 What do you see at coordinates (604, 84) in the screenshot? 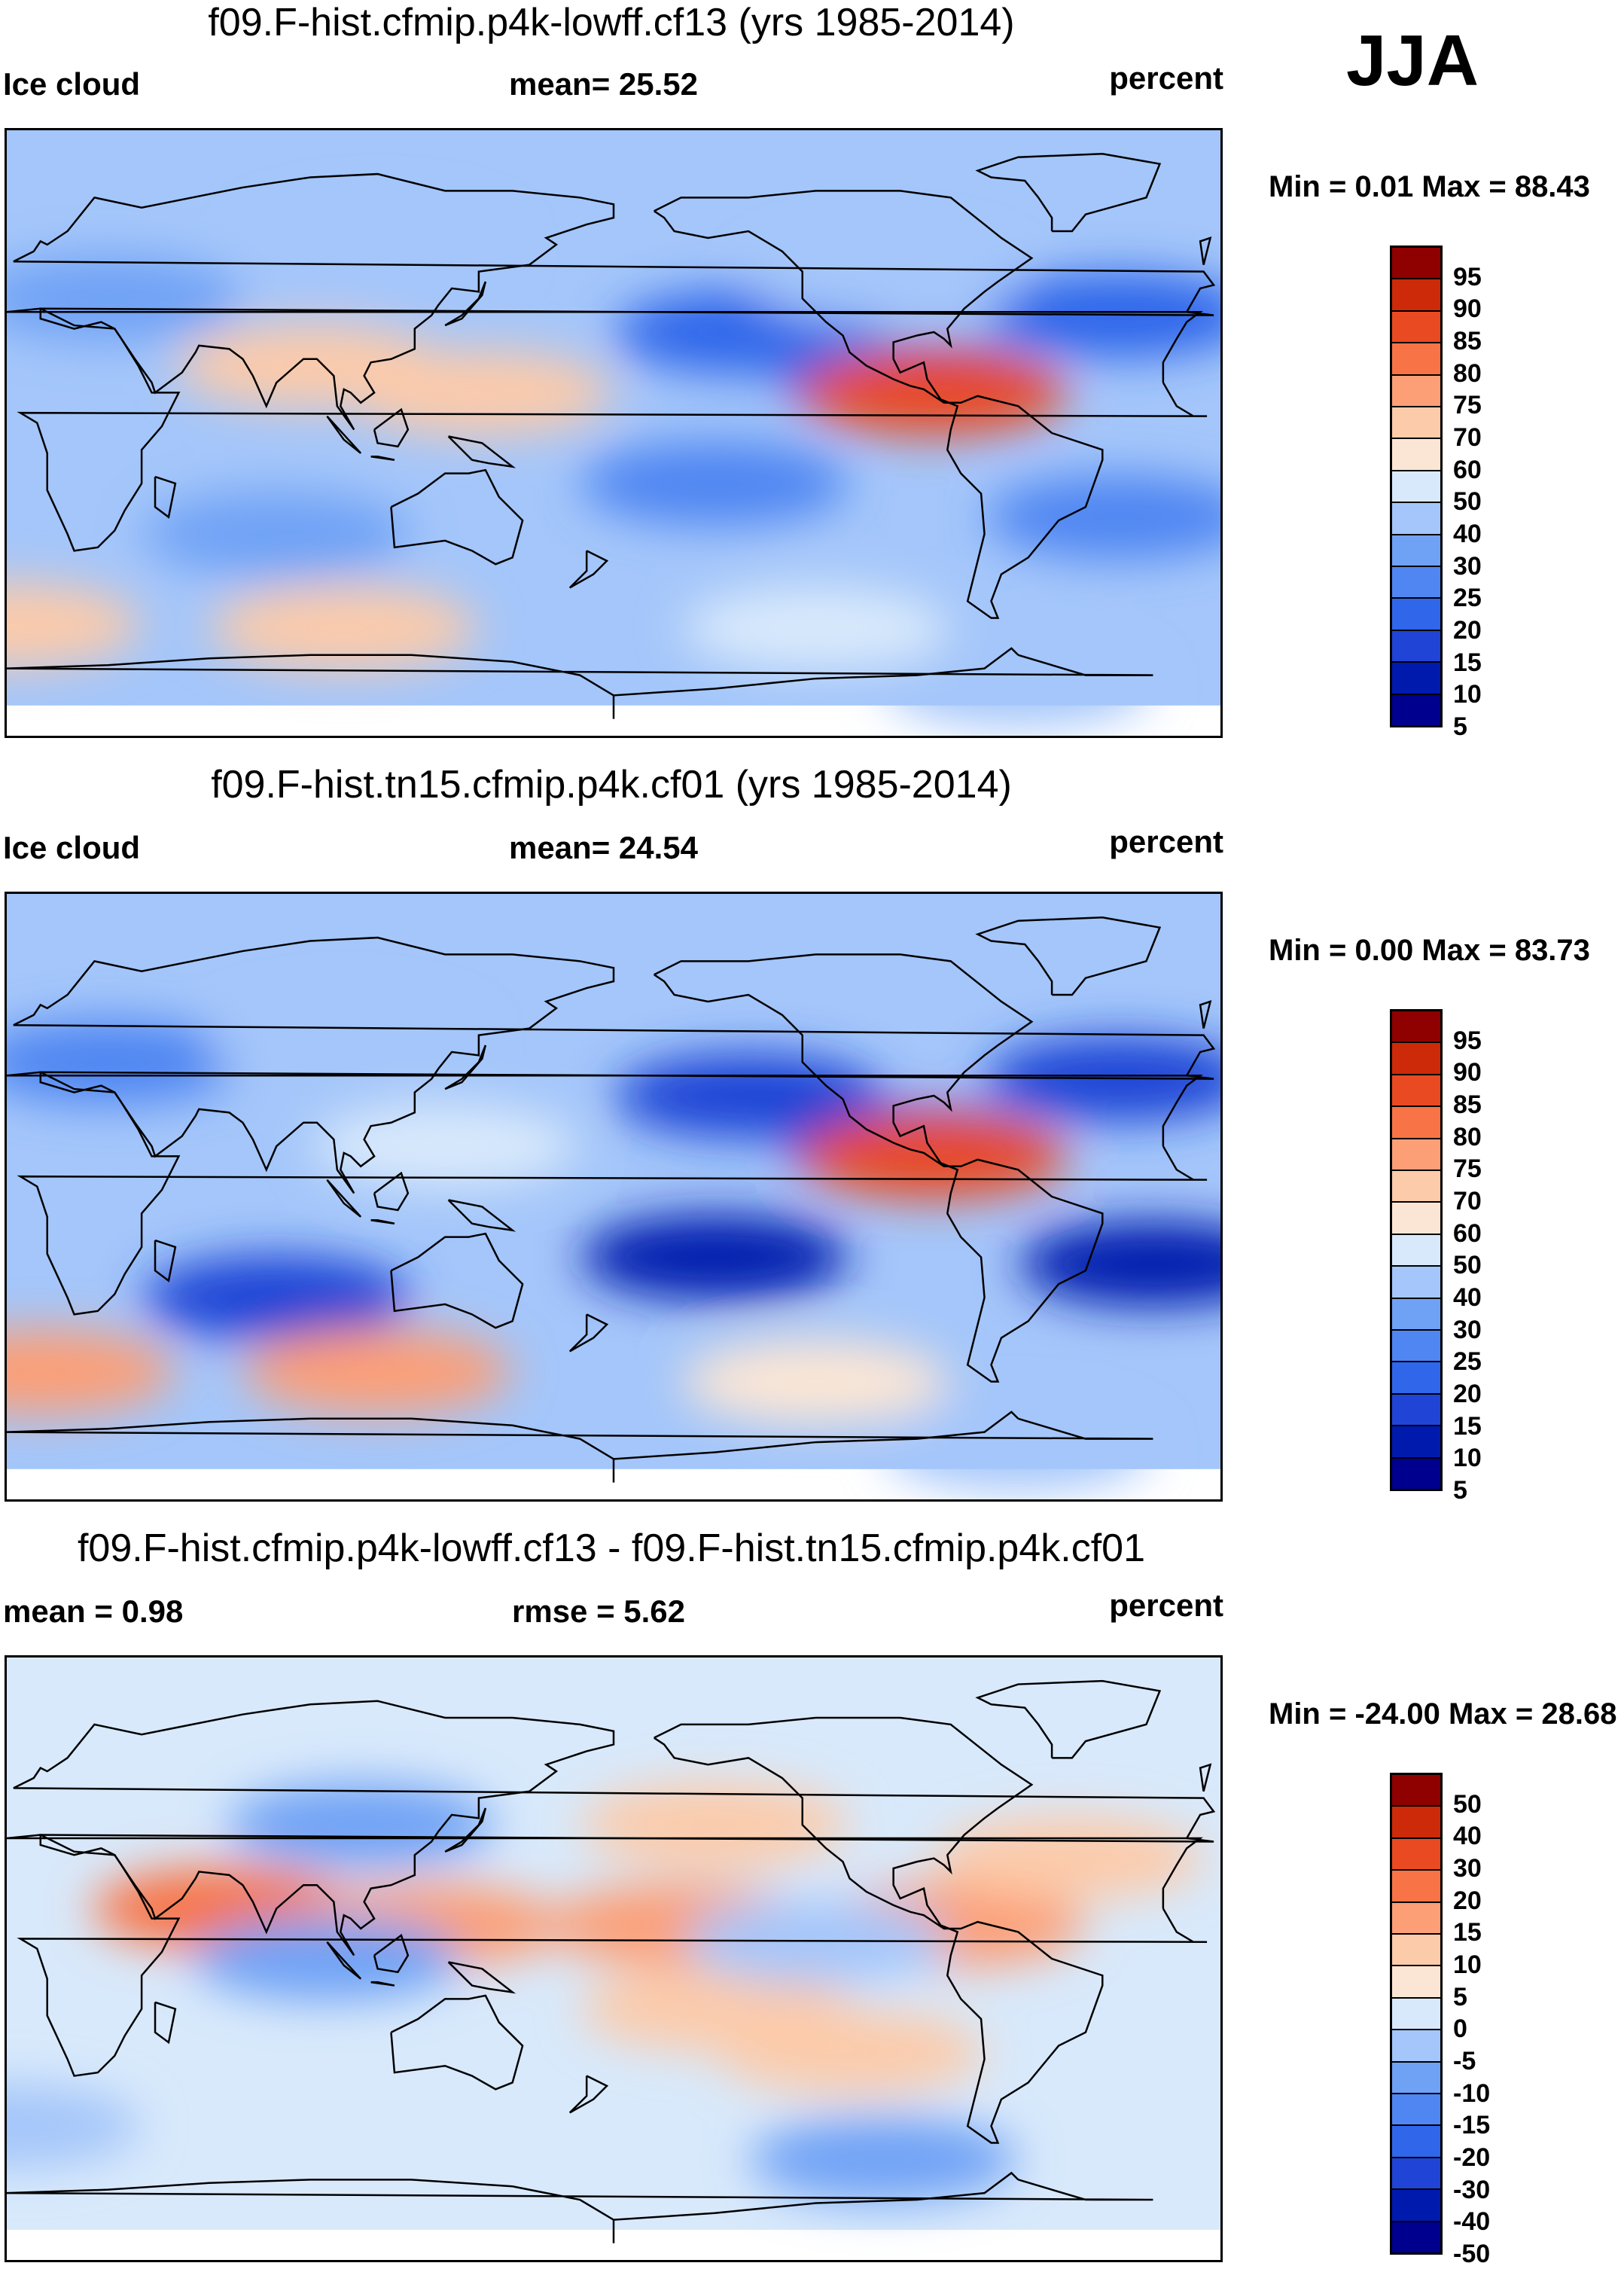
I see `panel1-mean: mean= 25.52` at bounding box center [604, 84].